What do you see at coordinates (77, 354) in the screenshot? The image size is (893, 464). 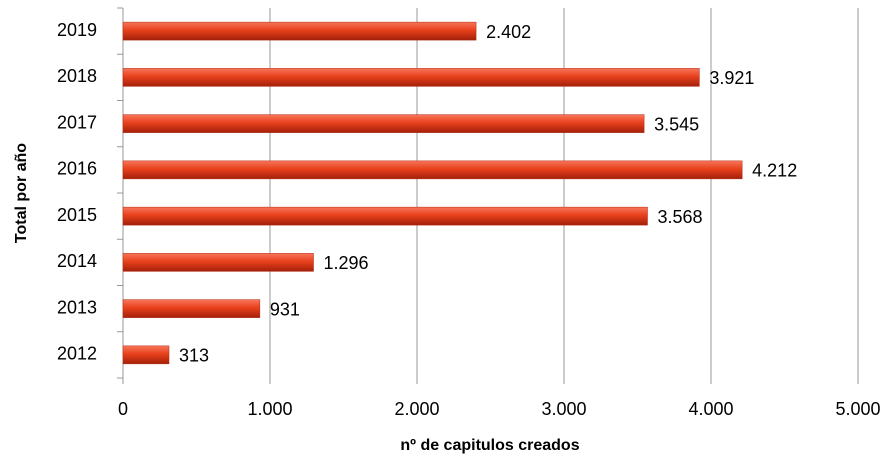 I see `y-tick-label: 2012` at bounding box center [77, 354].